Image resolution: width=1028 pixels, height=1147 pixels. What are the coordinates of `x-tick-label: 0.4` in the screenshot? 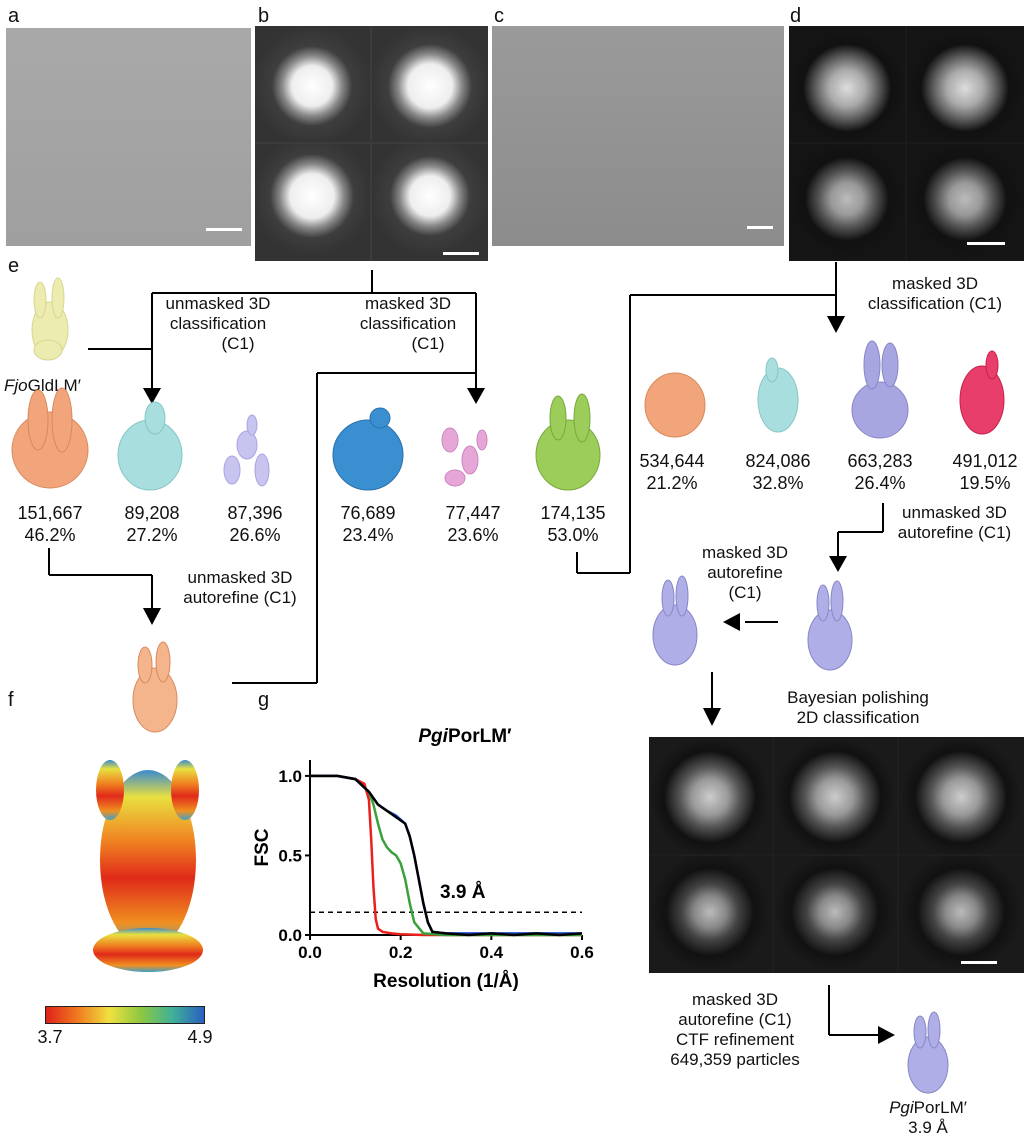 It's located at (492, 952).